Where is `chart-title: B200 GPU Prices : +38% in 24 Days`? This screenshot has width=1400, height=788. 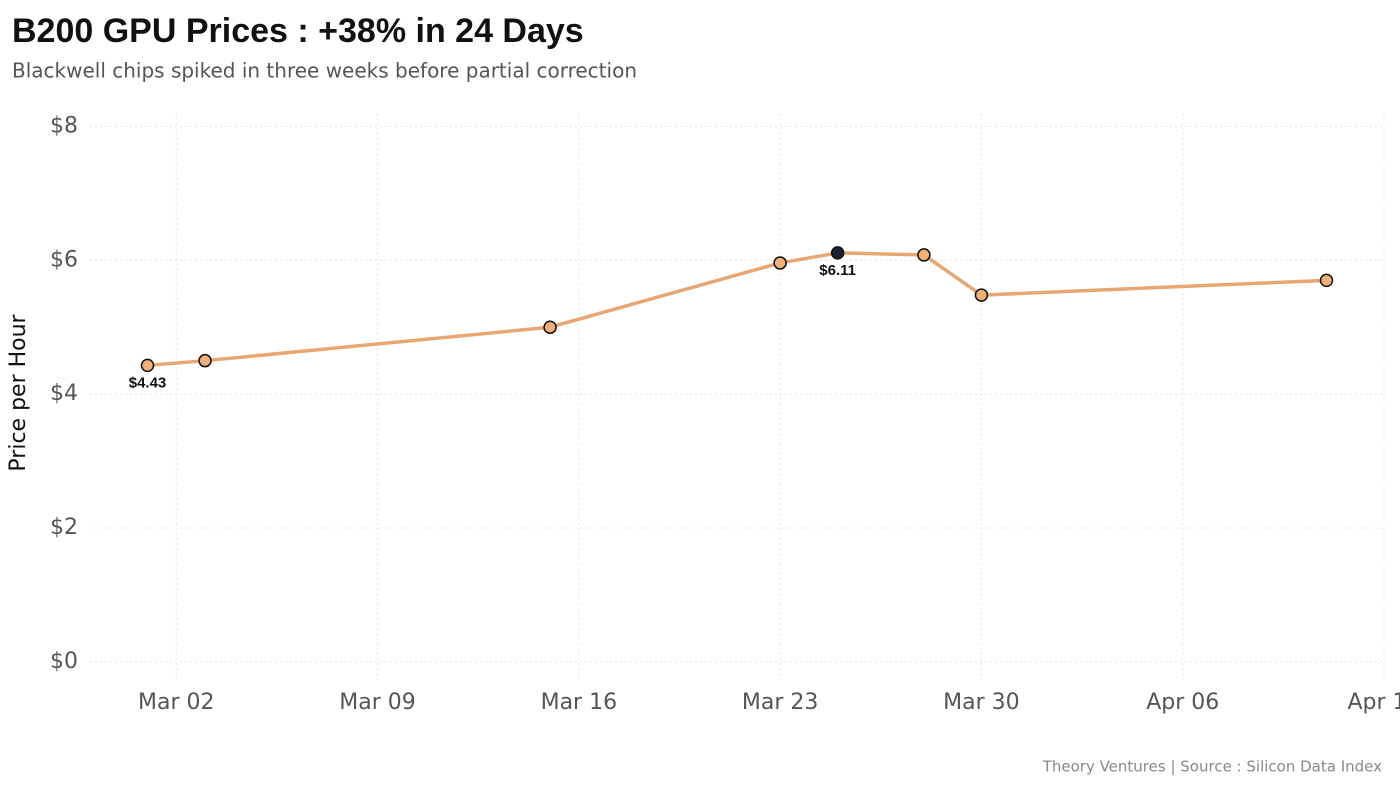 chart-title: B200 GPU Prices : +38% in 24 Days is located at coordinates (298, 31).